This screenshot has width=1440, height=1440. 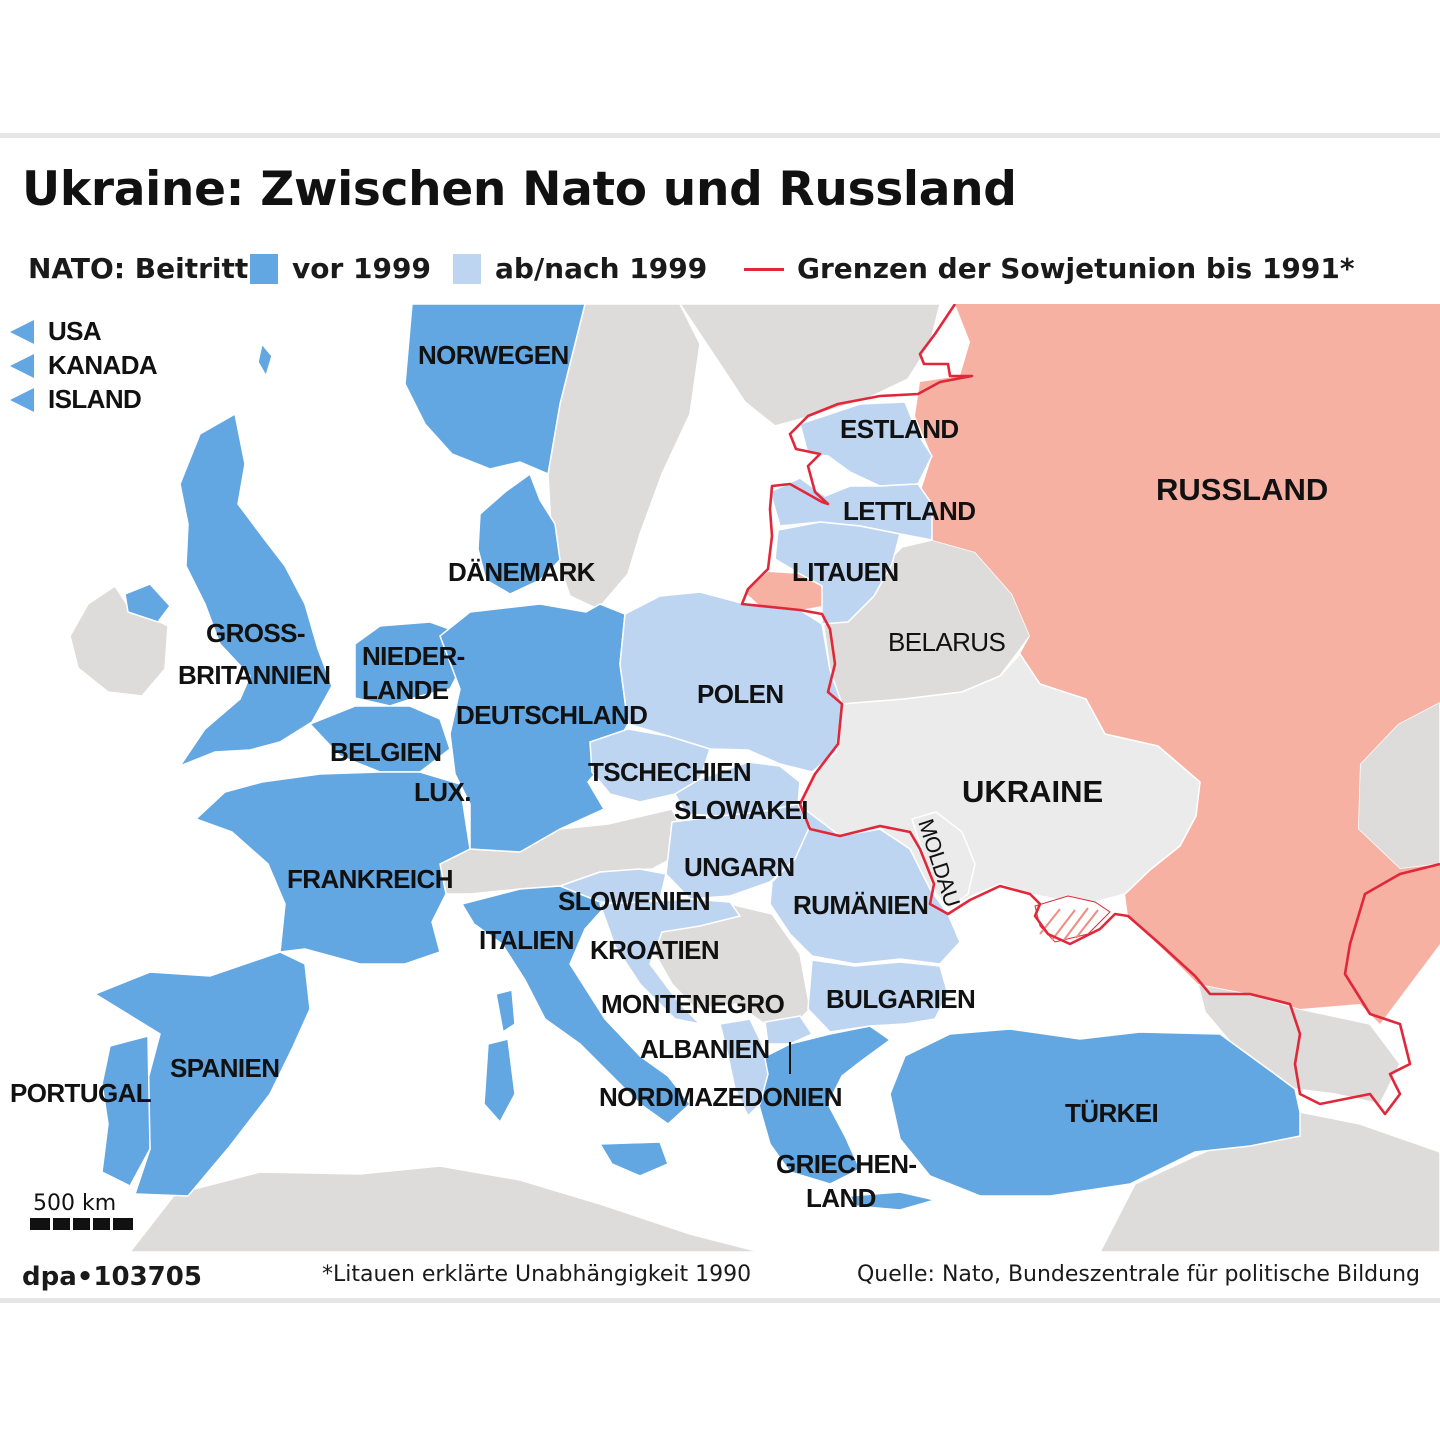 I want to click on region-great-britain, so click(x=255, y=590).